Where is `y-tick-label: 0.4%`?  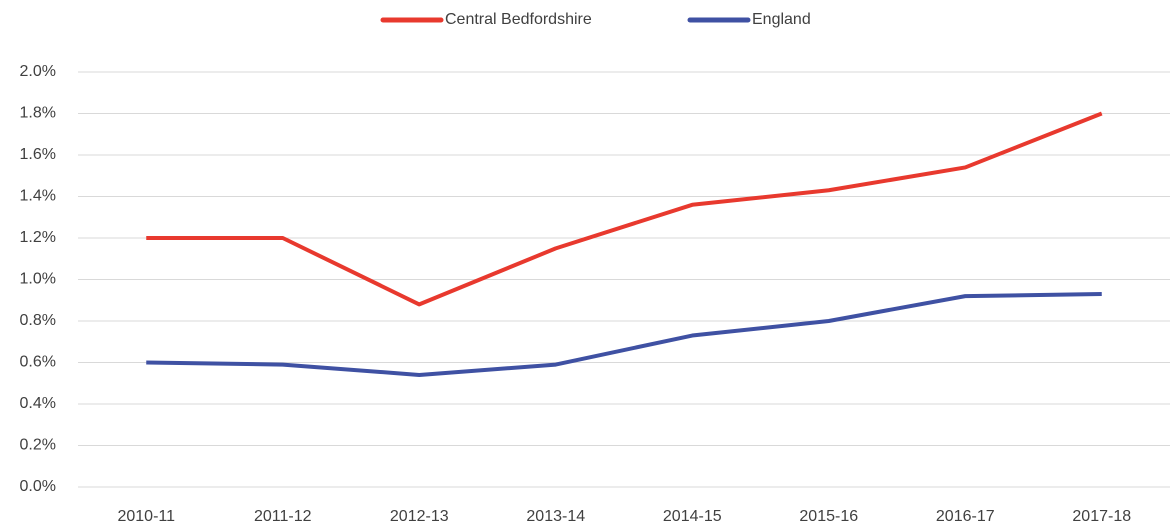 y-tick-label: 0.4% is located at coordinates (38, 403).